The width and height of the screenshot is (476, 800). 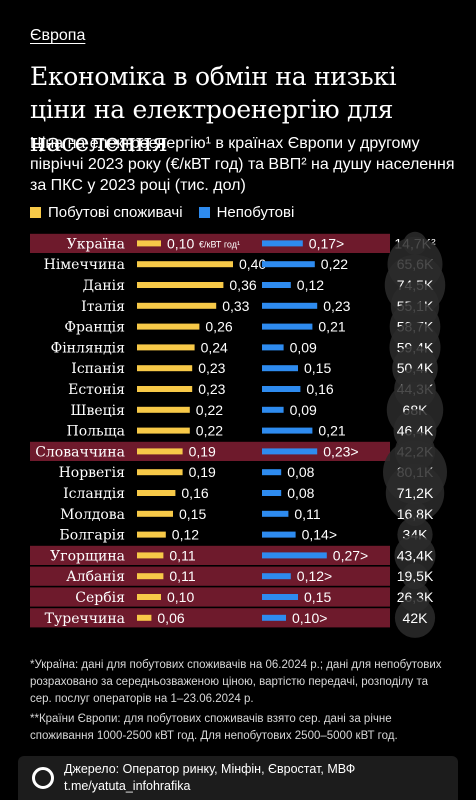 I want to click on nonhousehold-value: 0,12, so click(x=310, y=285).